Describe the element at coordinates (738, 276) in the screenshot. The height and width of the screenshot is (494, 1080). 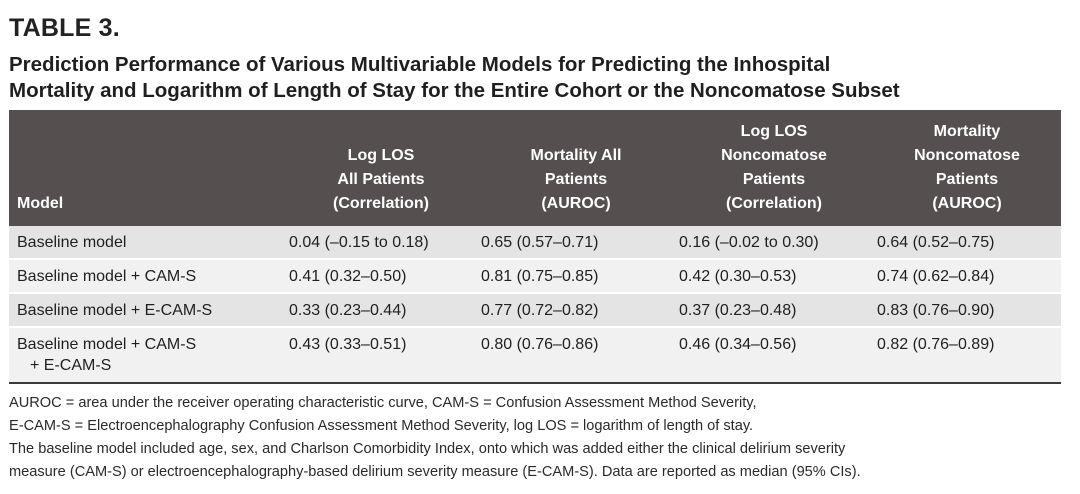
I see `cell-log-los-noncomatose: 0.42 (0.30–0.53)` at that location.